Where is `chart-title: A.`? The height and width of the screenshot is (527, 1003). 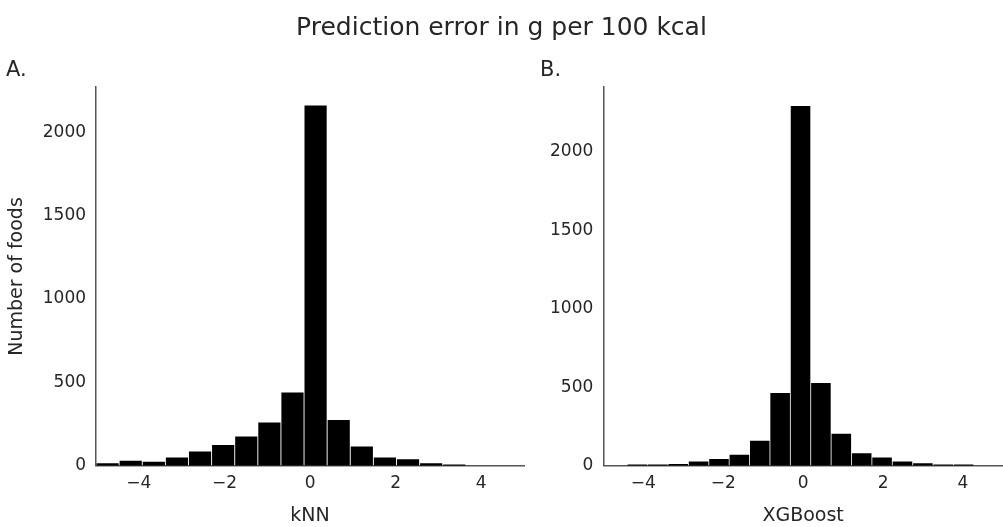 chart-title: A. is located at coordinates (16, 69).